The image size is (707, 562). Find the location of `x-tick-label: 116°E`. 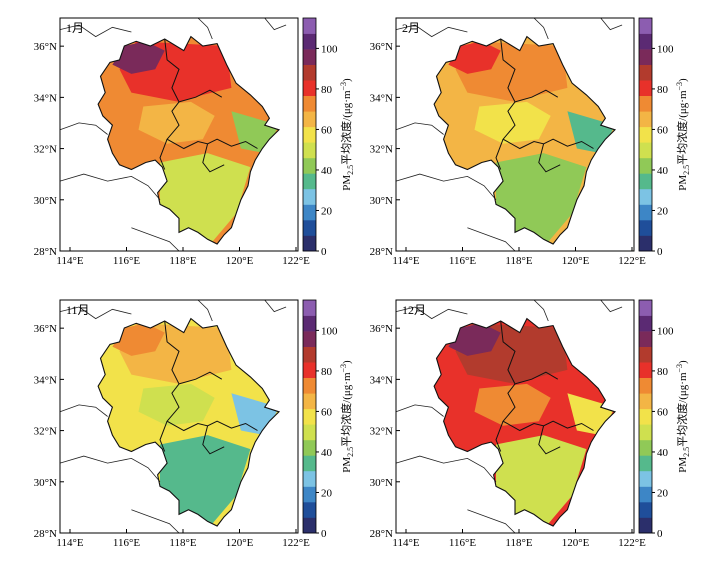

x-tick-label: 116°E is located at coordinates (126, 261).